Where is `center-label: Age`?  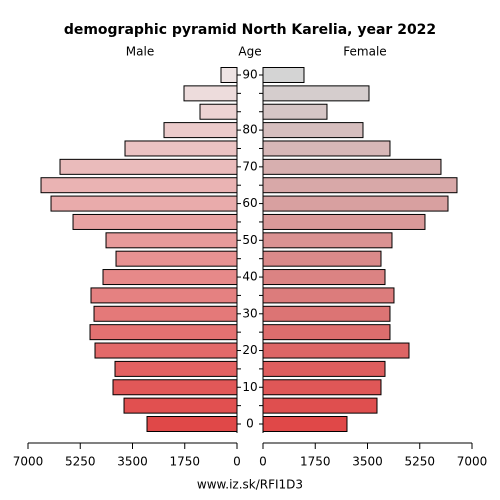
center-label: Age is located at coordinates (249, 52).